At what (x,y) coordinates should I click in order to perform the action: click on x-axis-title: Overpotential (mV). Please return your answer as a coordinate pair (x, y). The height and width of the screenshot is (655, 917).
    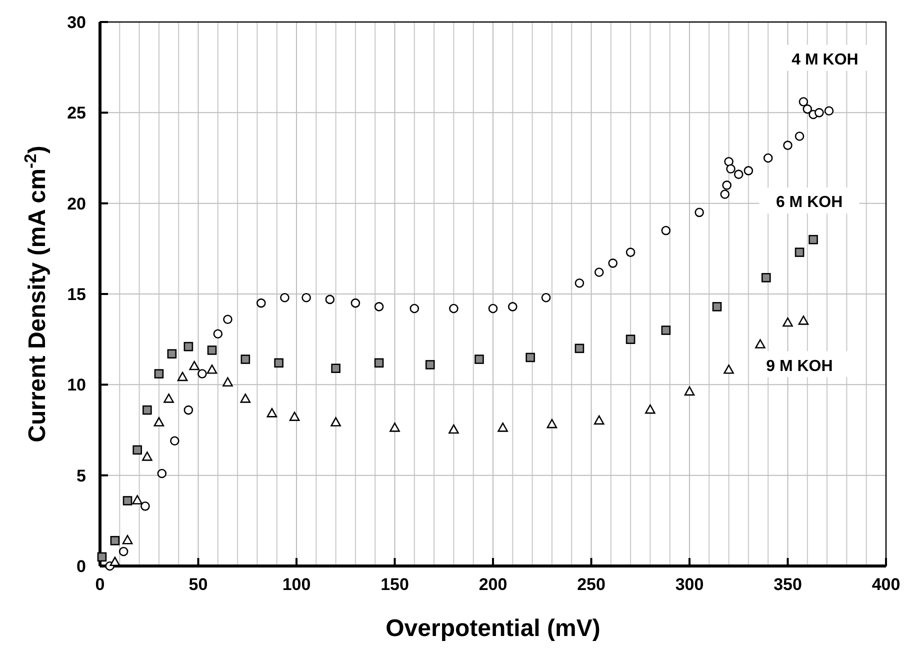
    Looking at the image, I should click on (493, 628).